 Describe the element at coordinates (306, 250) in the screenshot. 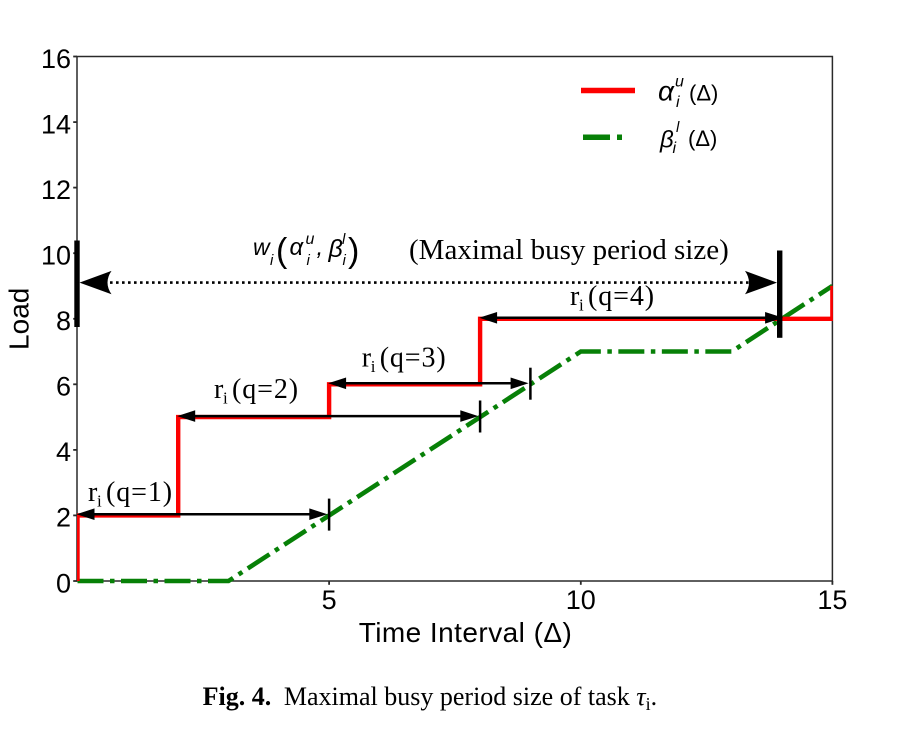

I see `svg-text:wi(αui,βli): wi(α u i, βl i)` at that location.